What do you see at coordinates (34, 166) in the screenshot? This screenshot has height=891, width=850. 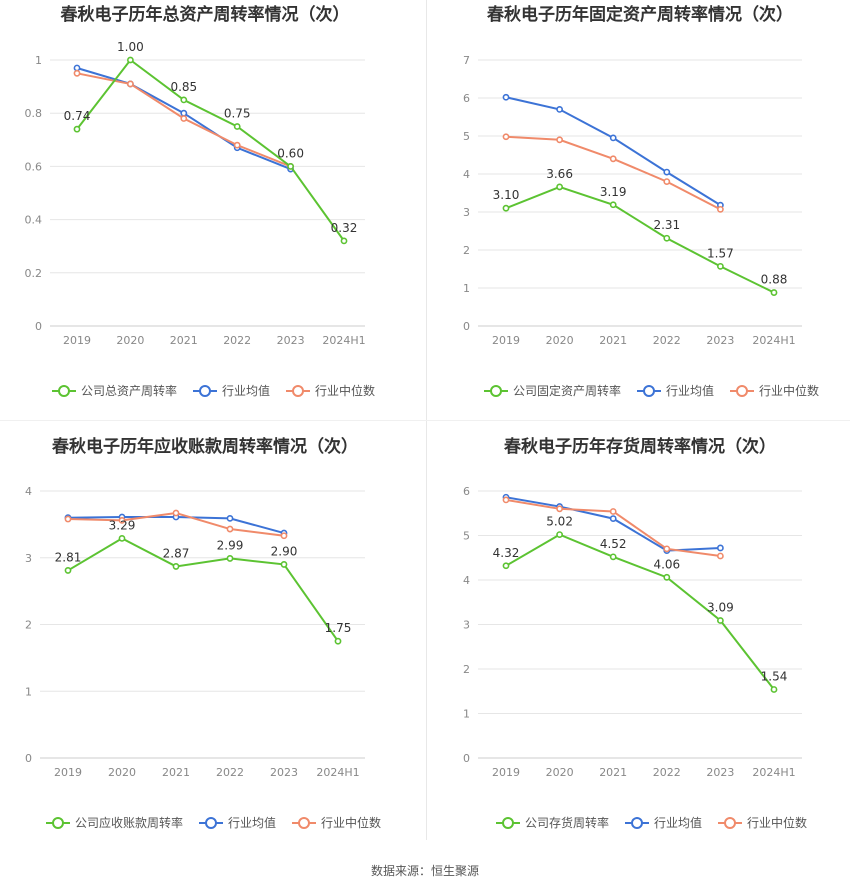 I see `y-tick-label: 0.6` at bounding box center [34, 166].